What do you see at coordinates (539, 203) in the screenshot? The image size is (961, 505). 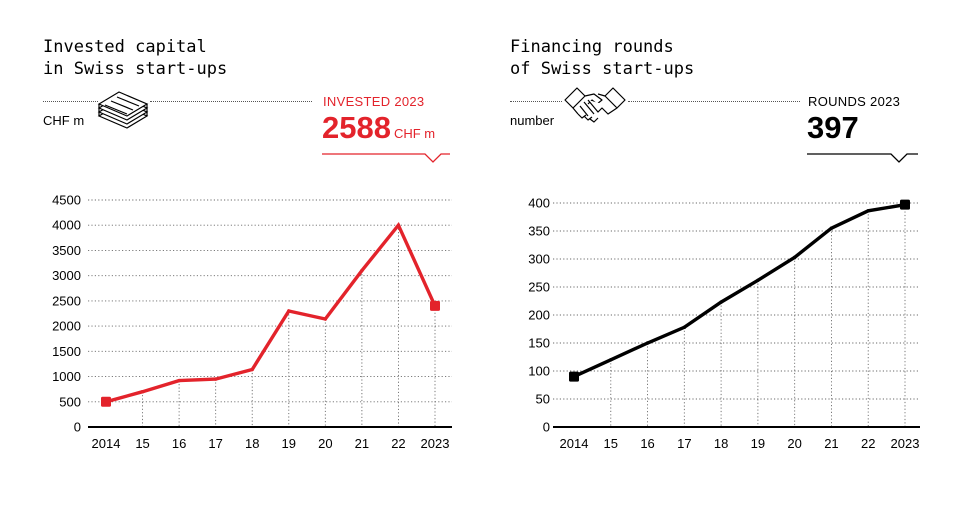 I see `y-tick-label: 400` at bounding box center [539, 203].